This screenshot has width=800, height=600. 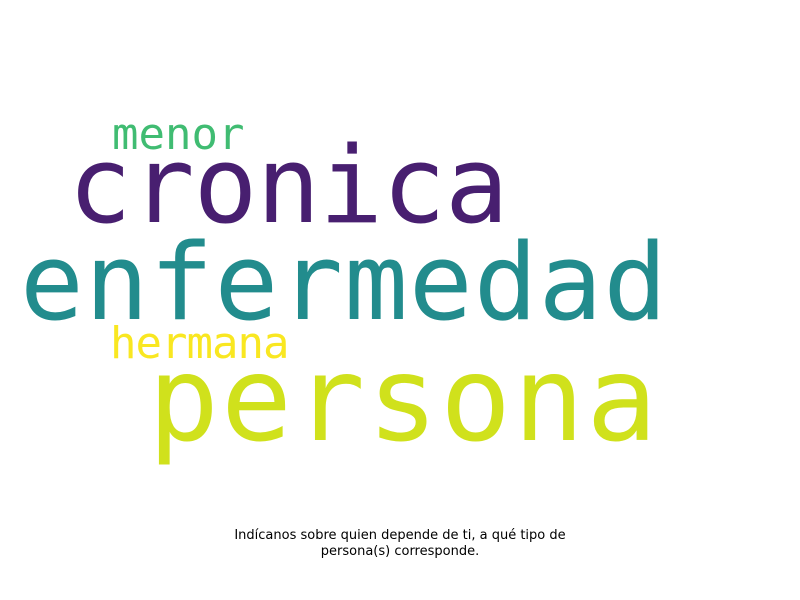 What do you see at coordinates (404, 399) in the screenshot?
I see `word-persona: persona` at bounding box center [404, 399].